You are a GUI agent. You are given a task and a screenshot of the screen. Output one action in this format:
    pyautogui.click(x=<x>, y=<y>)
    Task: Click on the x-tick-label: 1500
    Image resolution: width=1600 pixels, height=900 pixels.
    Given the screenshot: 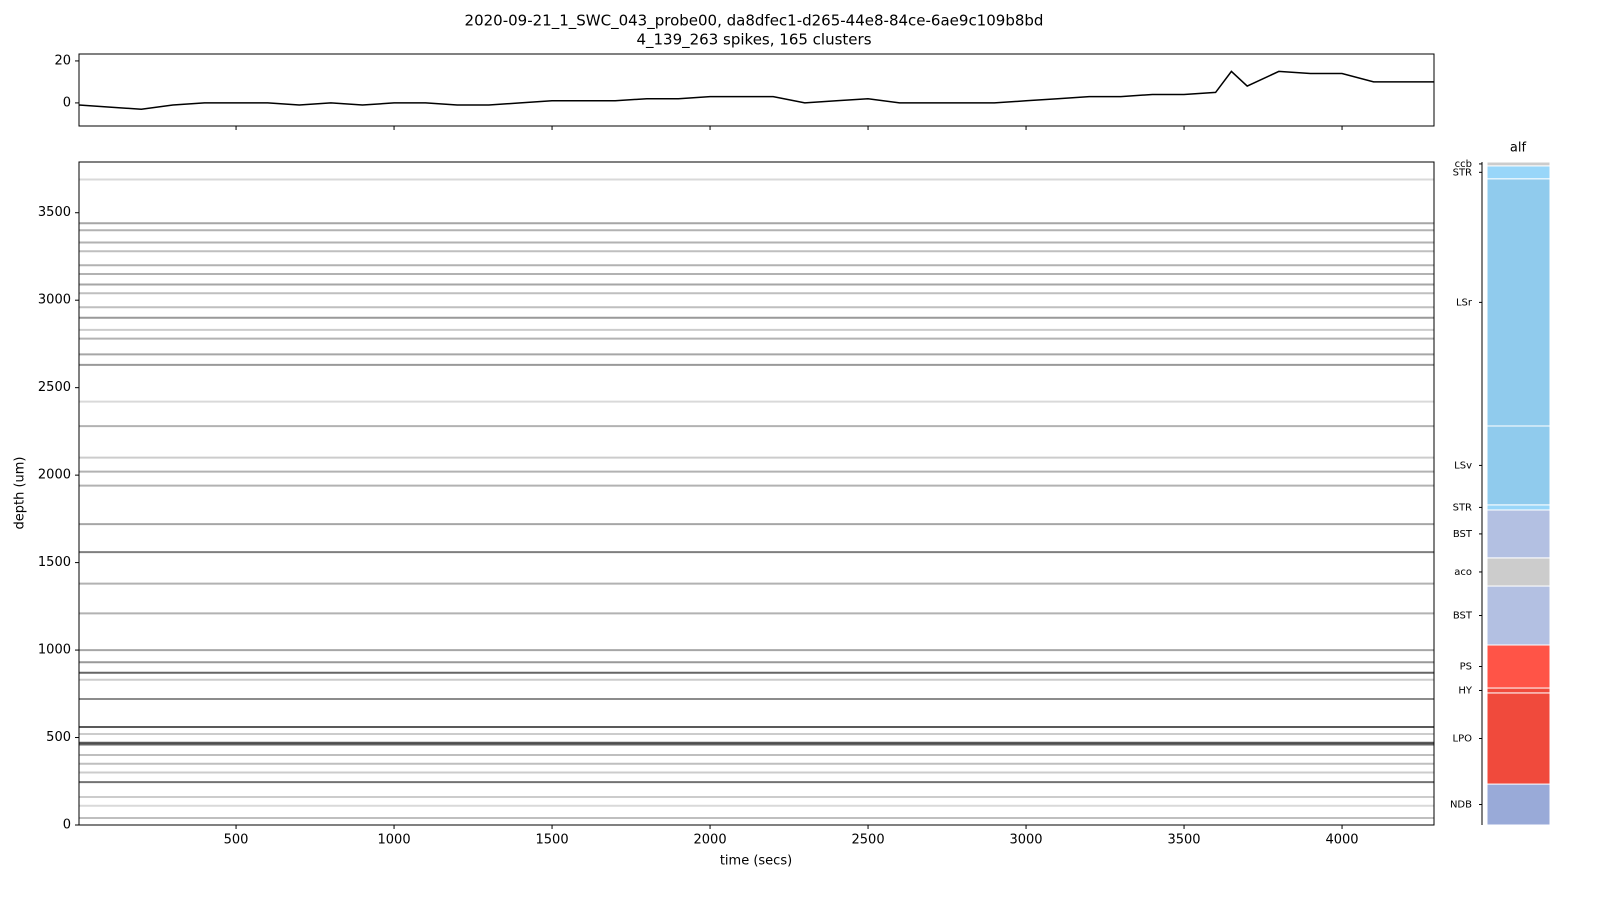 What is the action you would take?
    pyautogui.click(x=552, y=840)
    